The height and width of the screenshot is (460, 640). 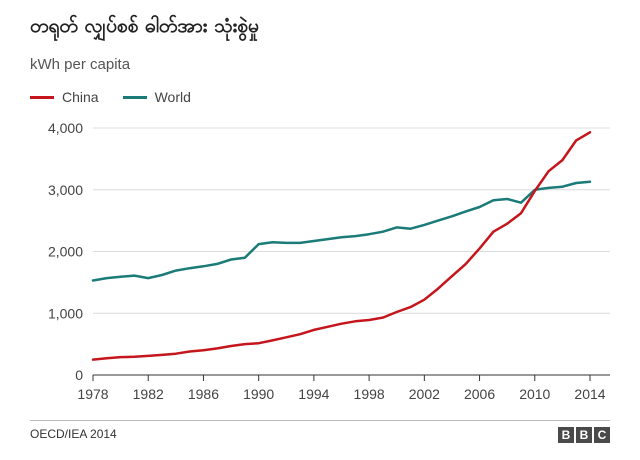 What do you see at coordinates (80, 97) in the screenshot?
I see `legend-label-china: China` at bounding box center [80, 97].